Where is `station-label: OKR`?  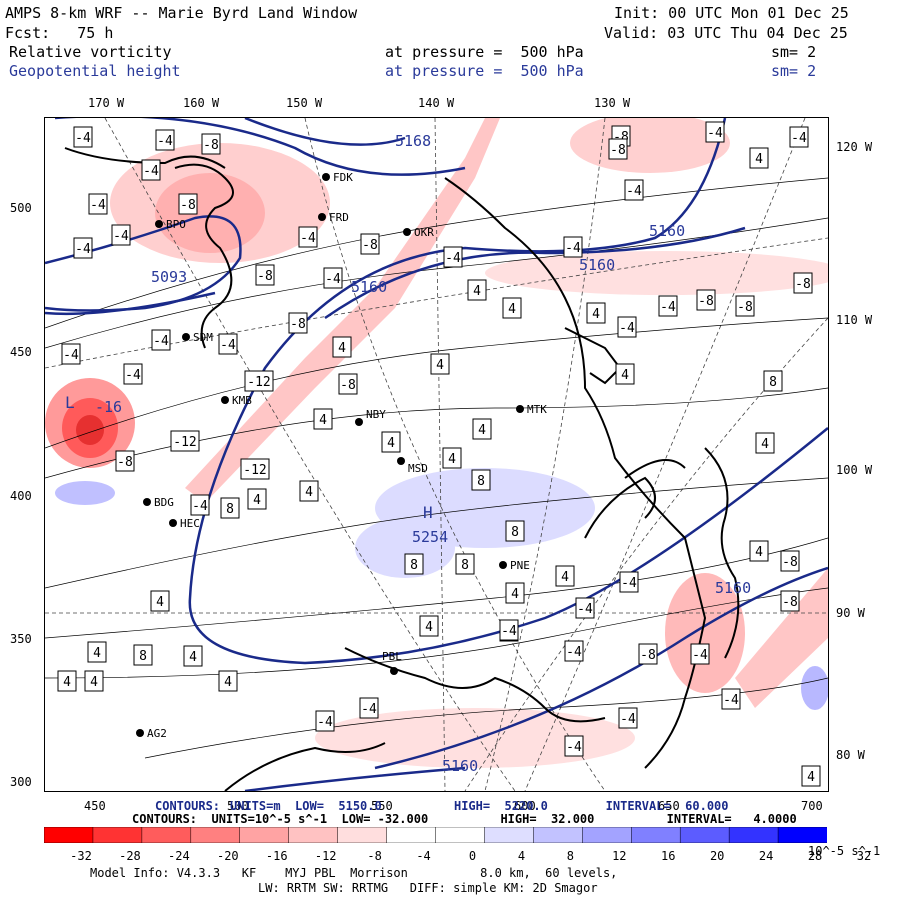
station-label: OKR is located at coordinates (424, 232).